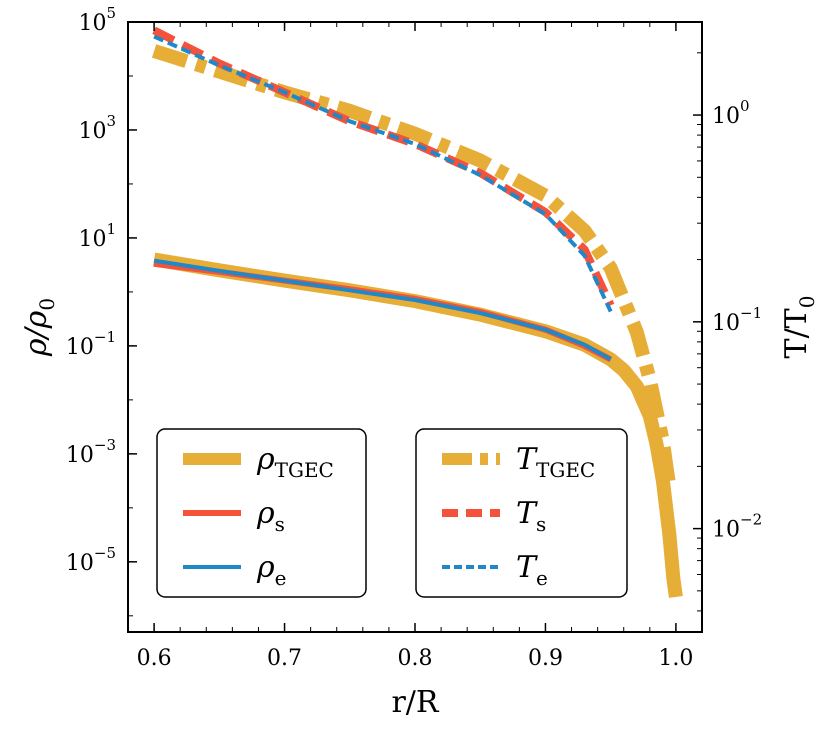 The height and width of the screenshot is (734, 831). What do you see at coordinates (154, 658) in the screenshot?
I see `x-tick-label: 0.6` at bounding box center [154, 658].